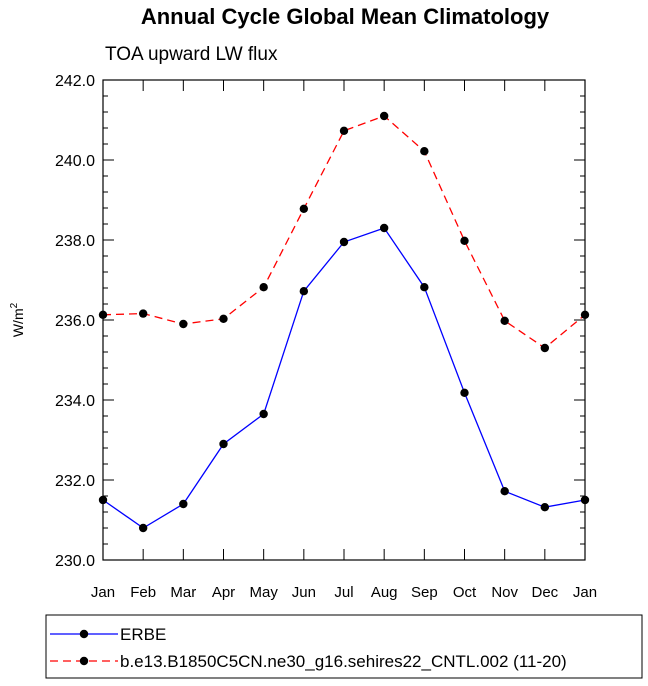  What do you see at coordinates (75, 321) in the screenshot?
I see `y-tick-label: 236.0` at bounding box center [75, 321].